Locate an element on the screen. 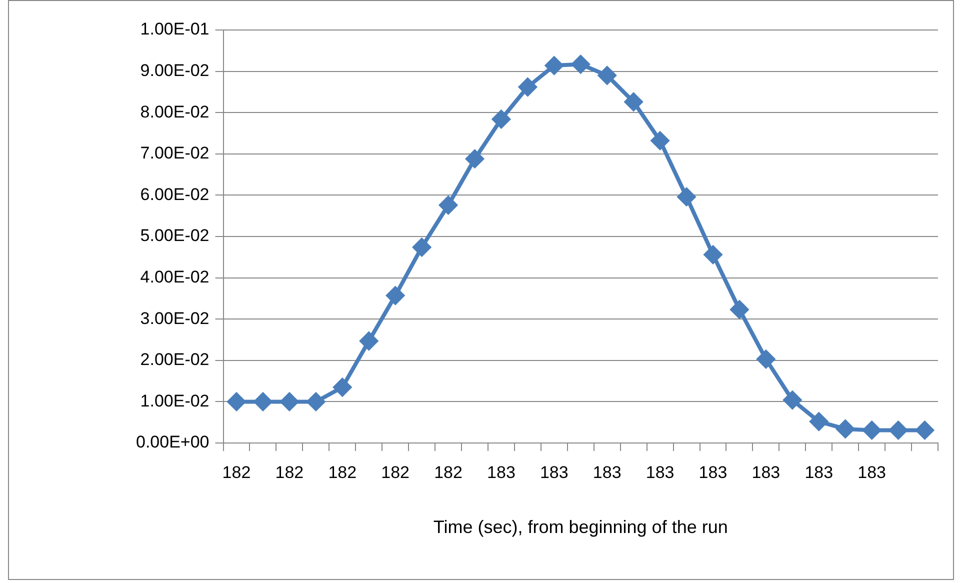  y-tick-label: 4.00E-02 is located at coordinates (175, 276).